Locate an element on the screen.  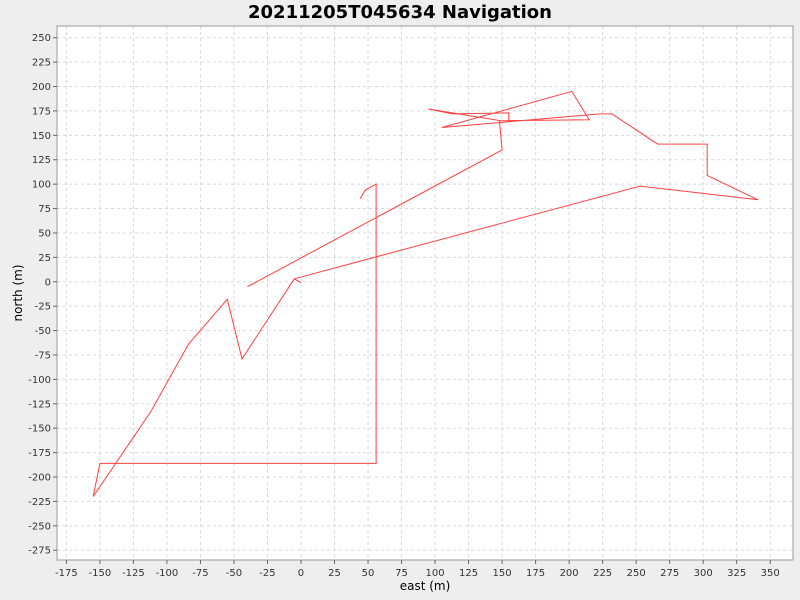
x-tick-label: 325 is located at coordinates (736, 573).